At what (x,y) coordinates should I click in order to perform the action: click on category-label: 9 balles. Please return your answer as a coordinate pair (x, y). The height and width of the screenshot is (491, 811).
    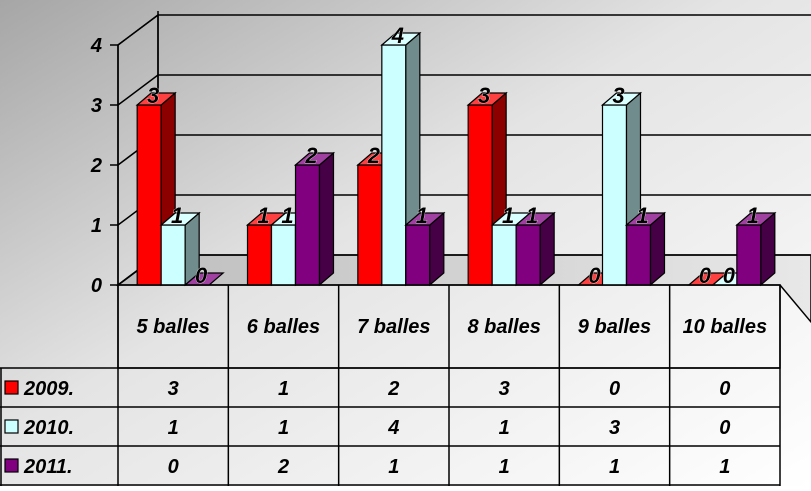
    Looking at the image, I should click on (614, 327).